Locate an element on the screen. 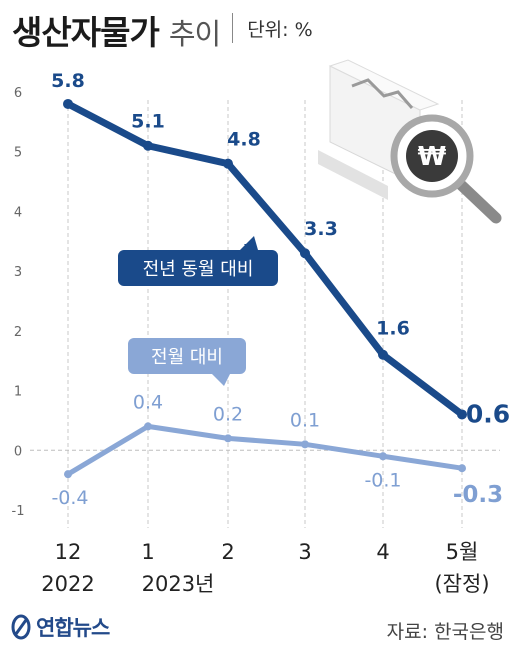 Image resolution: width=526 pixels, height=660 pixels. publisher-name: 연합뉴스 is located at coordinates (73, 628).